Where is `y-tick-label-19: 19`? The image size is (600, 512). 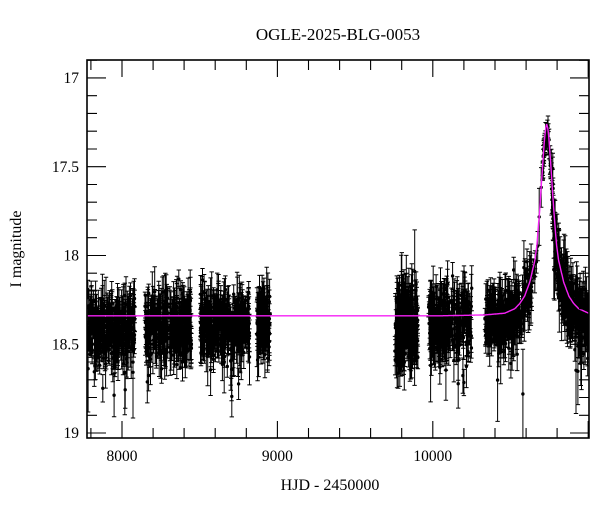 y-tick-label-19: 19 is located at coordinates (72, 433).